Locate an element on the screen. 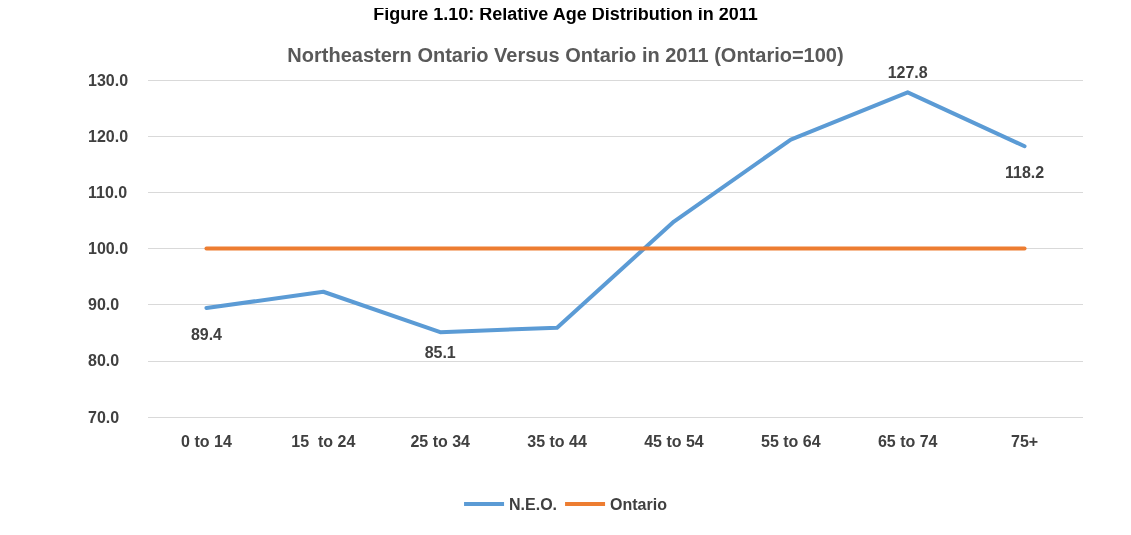 Image resolution: width=1131 pixels, height=535 pixels. chart-subtitle: Northeastern Ontario Versus Ontario in 2011 (Ontario=100) is located at coordinates (565, 55).